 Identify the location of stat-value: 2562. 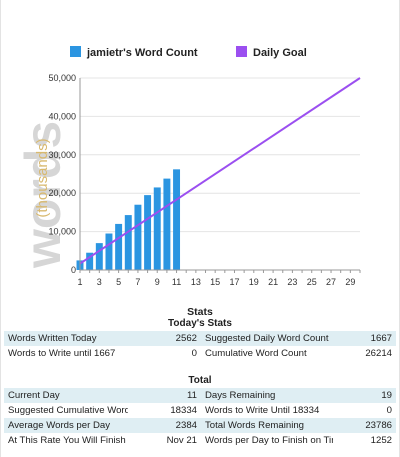
(164, 338).